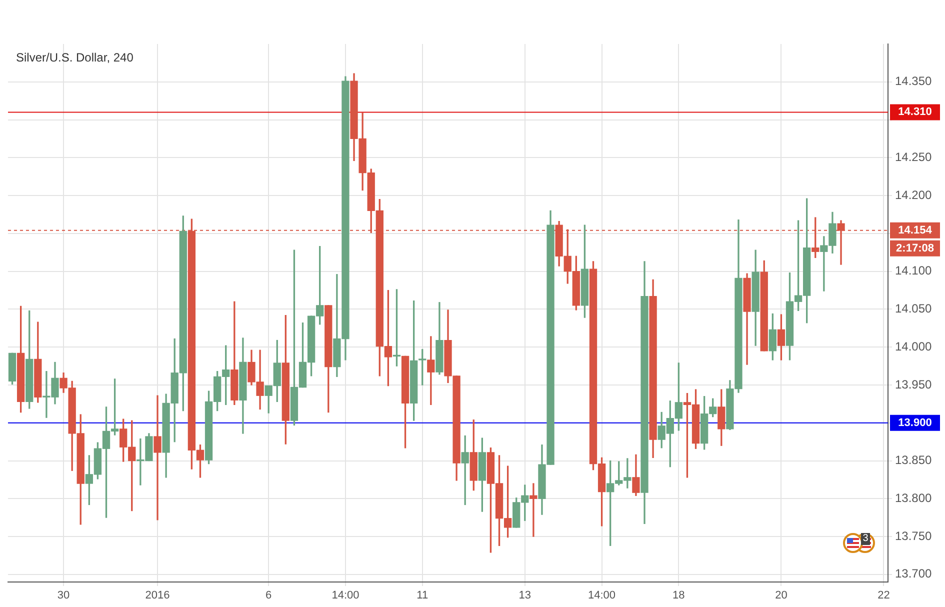 This screenshot has height=607, width=945. I want to click on y-tick-label: 13.950, so click(913, 384).